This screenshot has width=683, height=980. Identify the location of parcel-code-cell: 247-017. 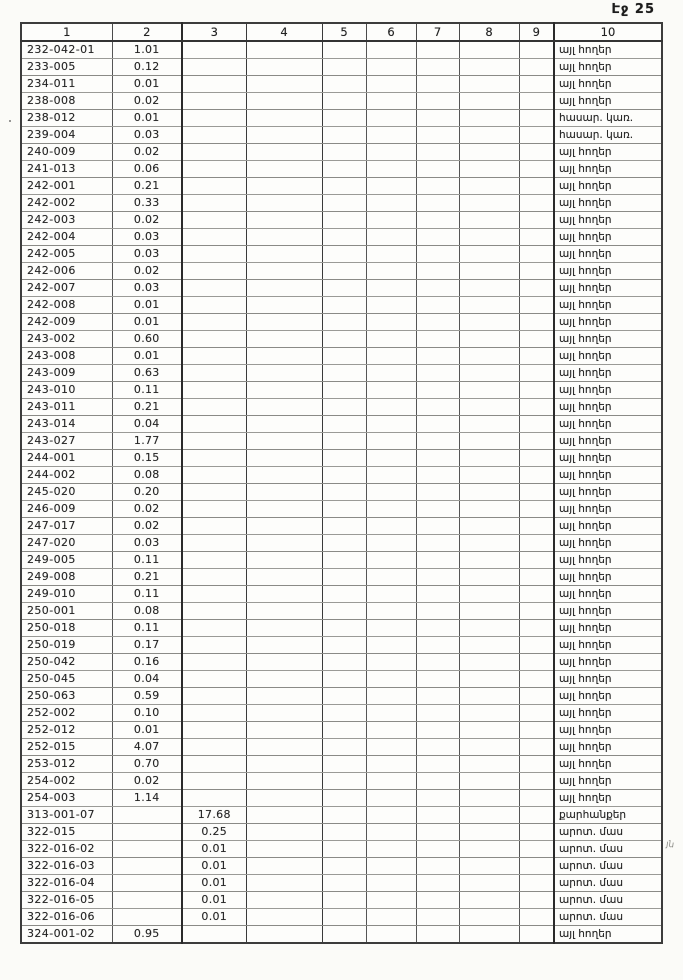
(66, 526).